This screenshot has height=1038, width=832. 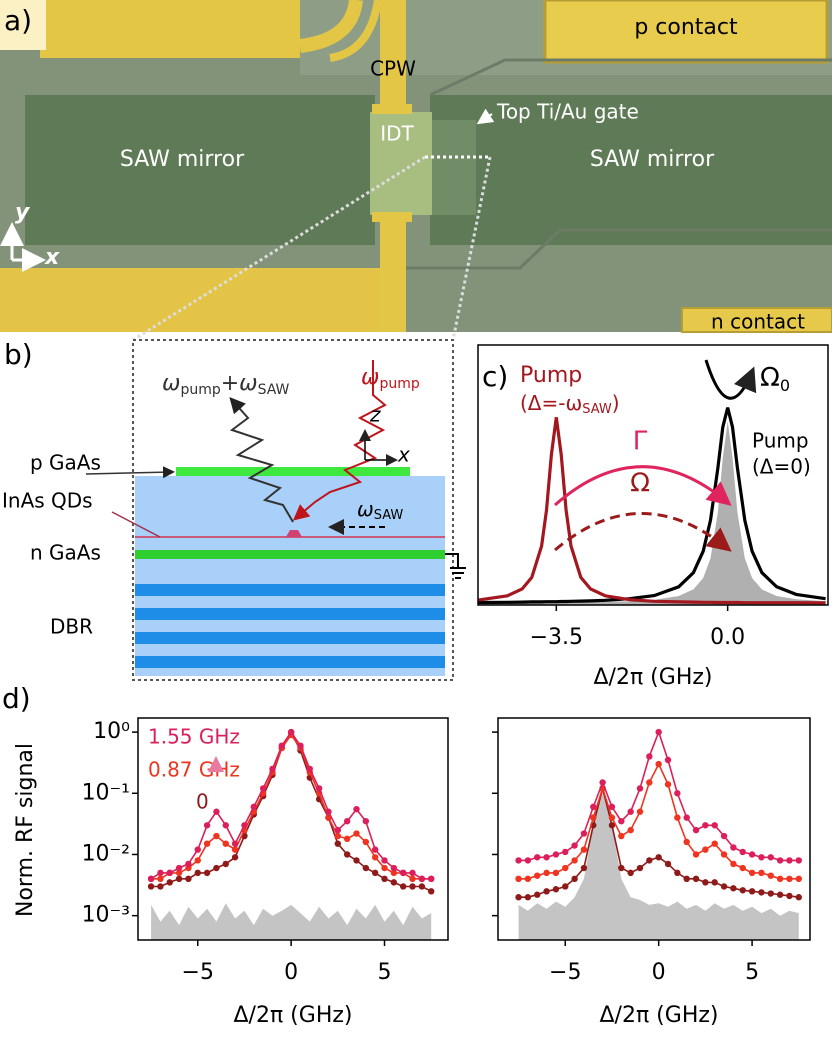 What do you see at coordinates (781, 467) in the screenshot?
I see `annotation: (Δ=0)` at bounding box center [781, 467].